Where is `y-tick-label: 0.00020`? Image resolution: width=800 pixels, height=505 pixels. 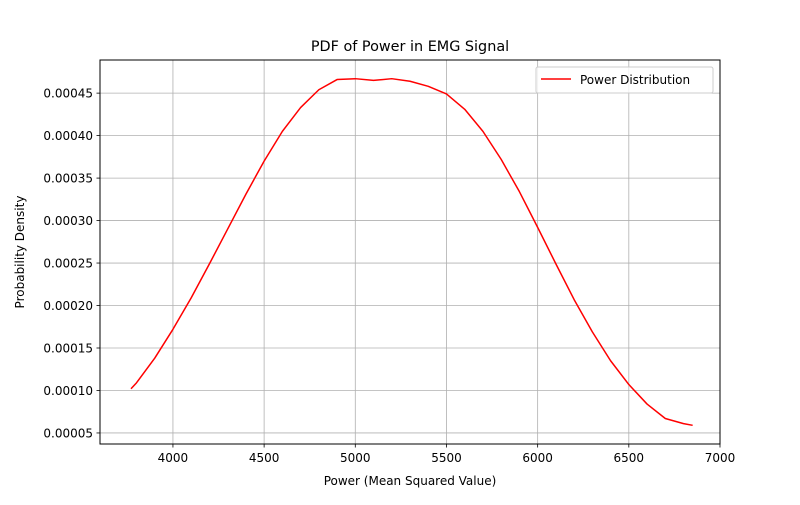 y-tick-label: 0.00020 is located at coordinates (68, 306).